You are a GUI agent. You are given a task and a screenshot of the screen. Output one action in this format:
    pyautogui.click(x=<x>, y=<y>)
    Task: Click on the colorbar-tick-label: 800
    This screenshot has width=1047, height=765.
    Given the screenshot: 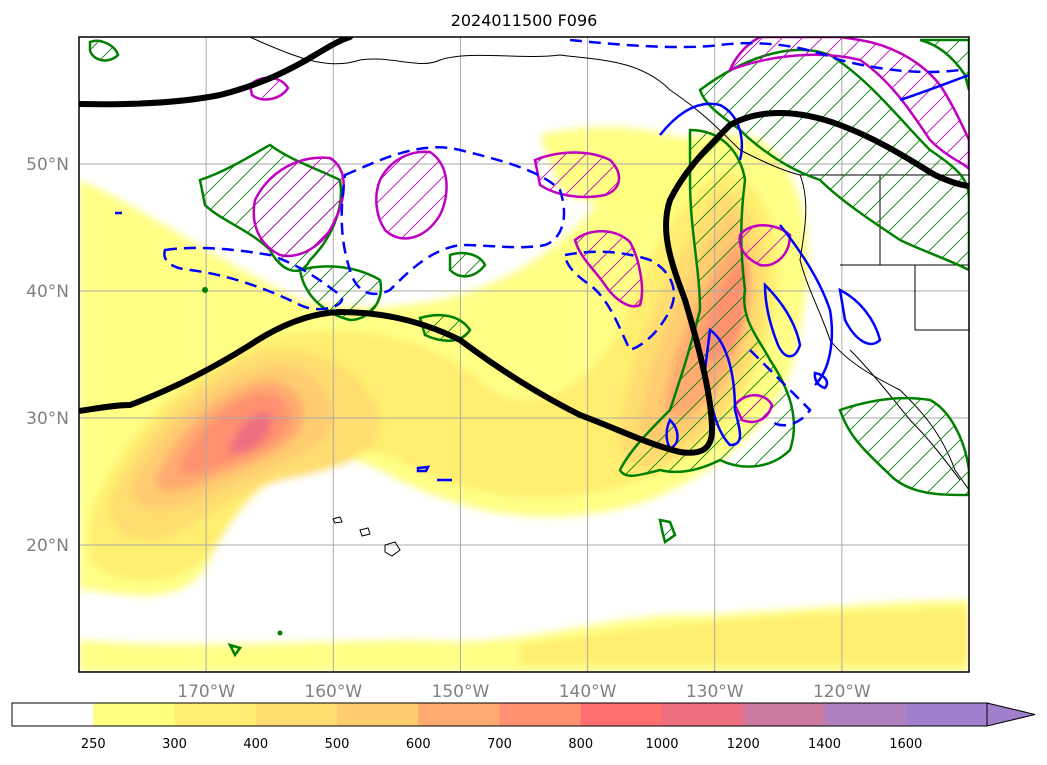 What is the action you would take?
    pyautogui.click(x=580, y=744)
    